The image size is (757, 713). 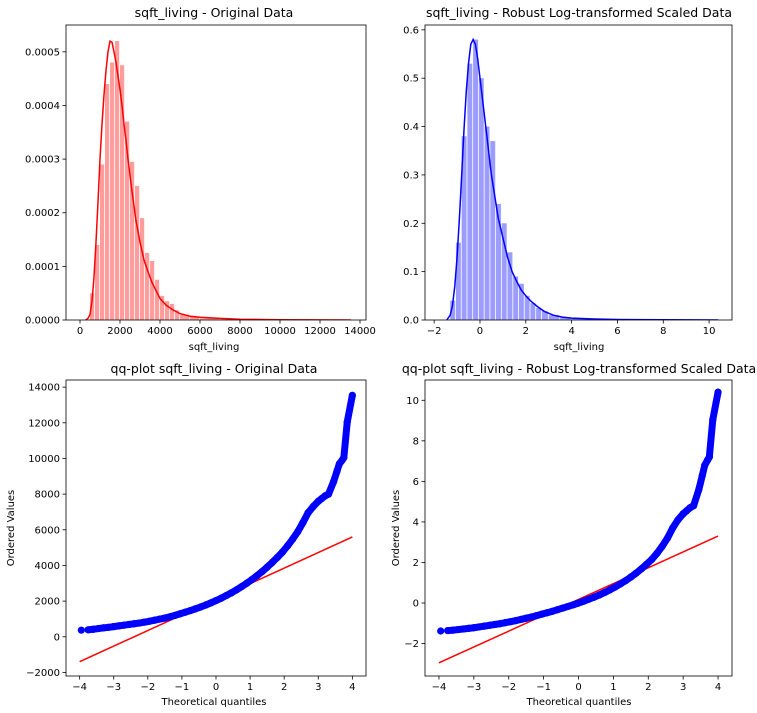 What do you see at coordinates (80, 331) in the screenshot?
I see `panel-original-histogram-x-tick-label: 0` at bounding box center [80, 331].